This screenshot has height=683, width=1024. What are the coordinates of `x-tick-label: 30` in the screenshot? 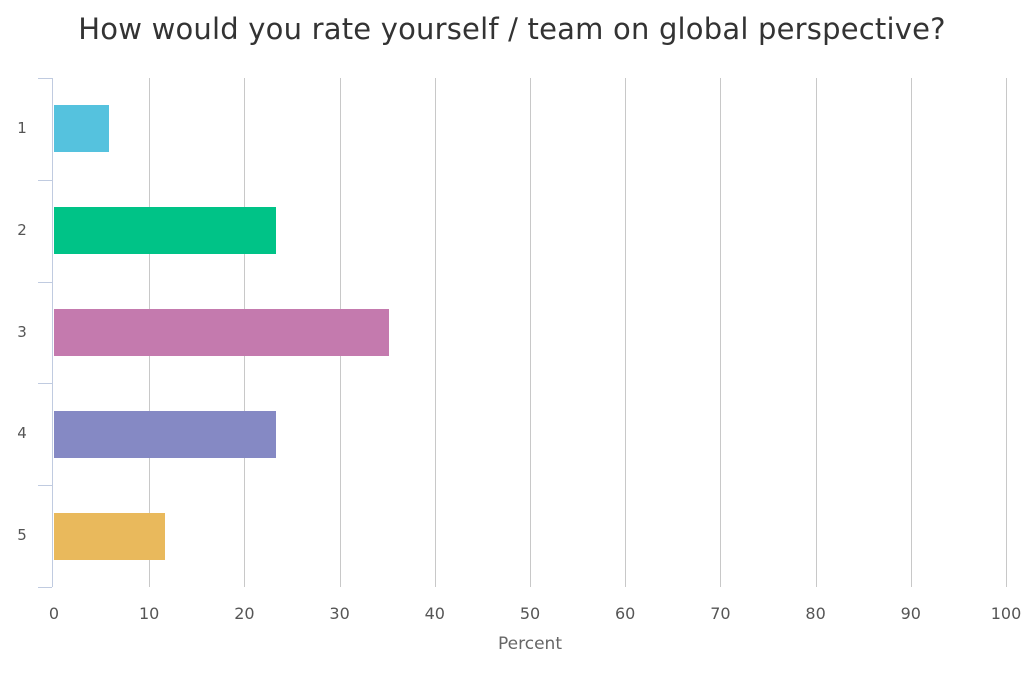 It's located at (339, 613).